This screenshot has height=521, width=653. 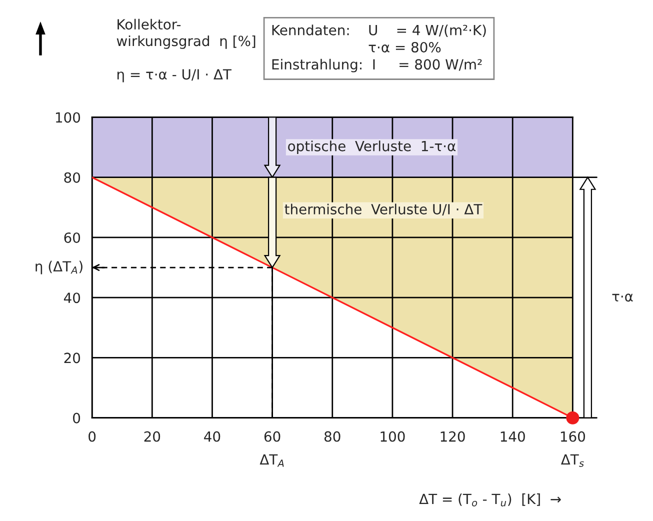 I want to click on band-label: optische Verluste 1-τ·α, so click(x=372, y=147).